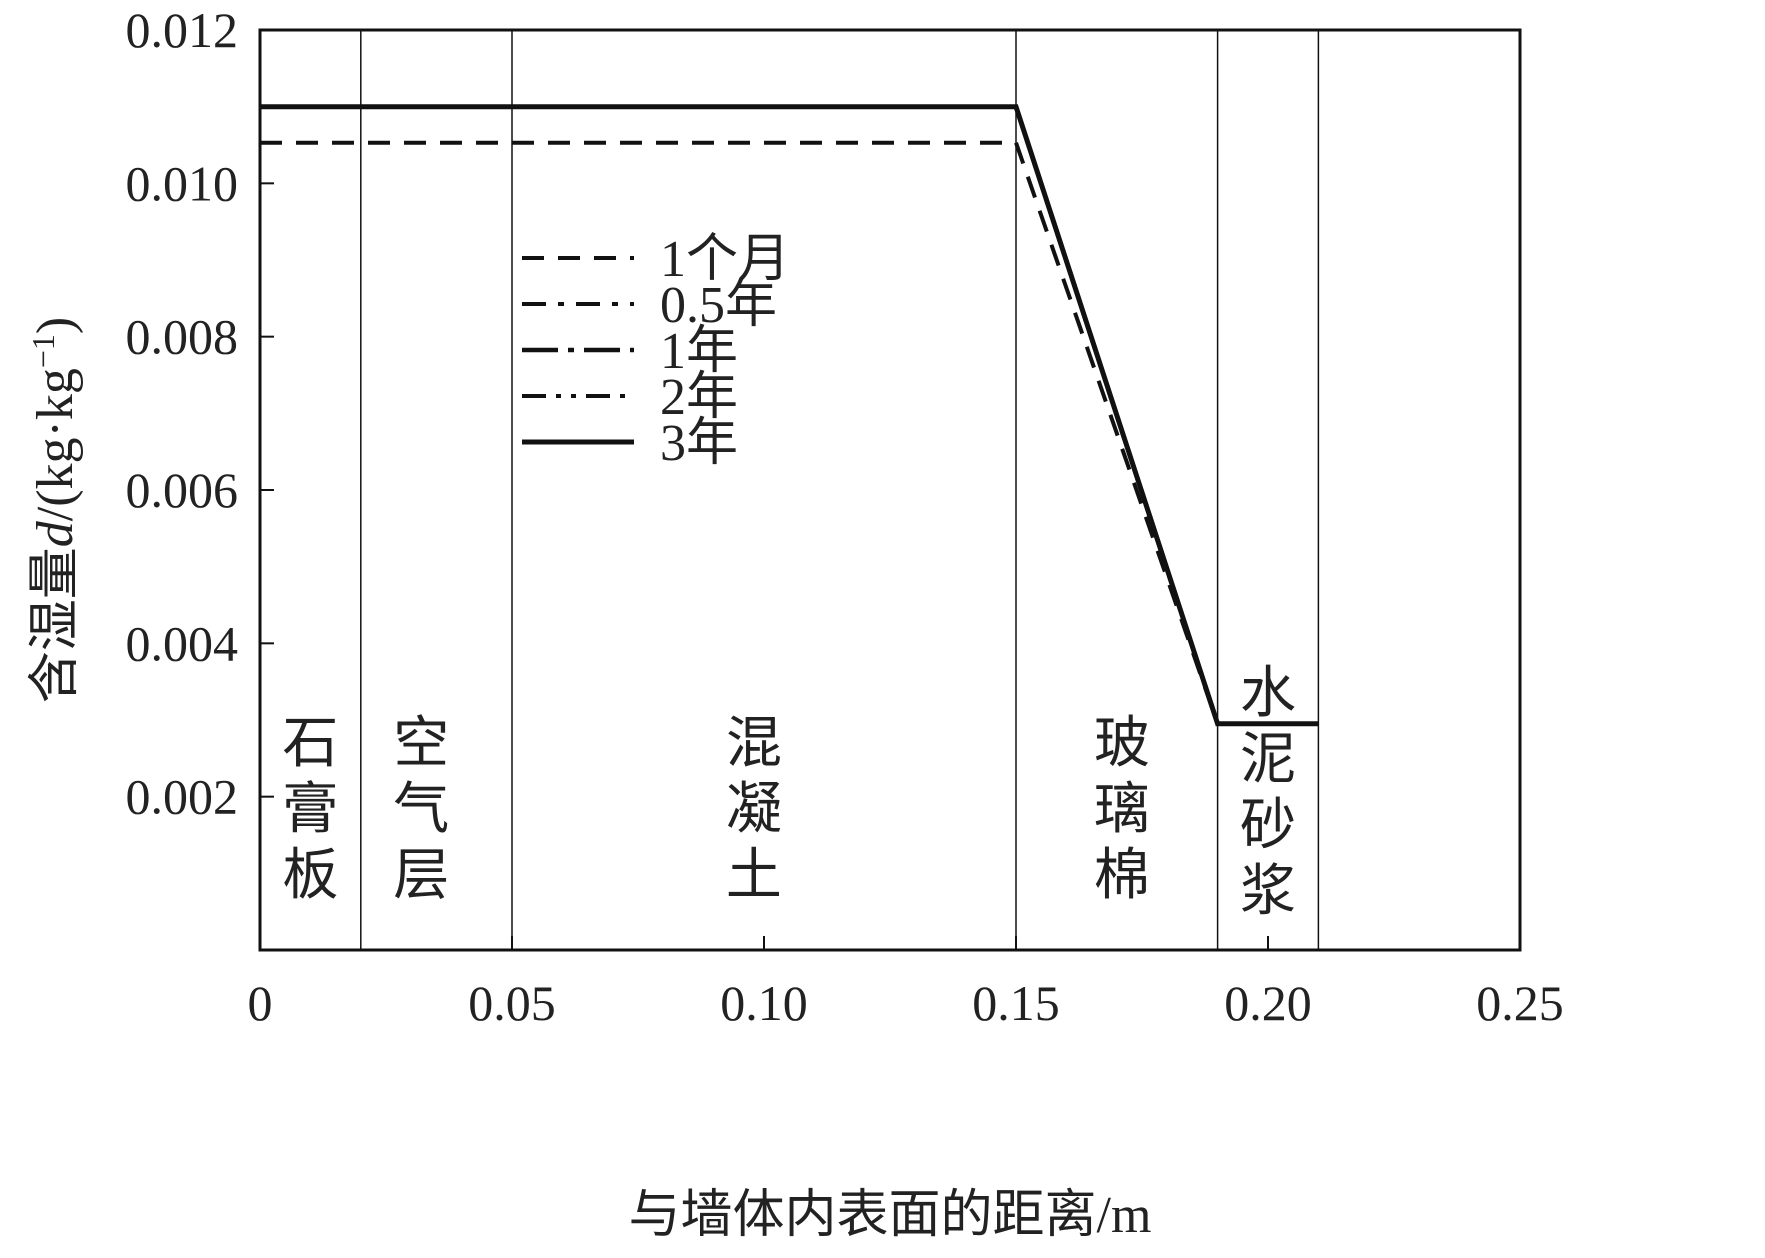  I want to click on y-axis-label-unit-superscript: −1, so click(43, 351).